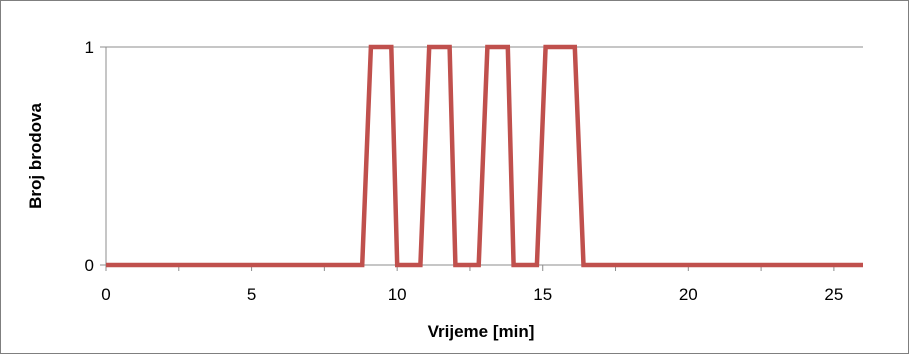 The height and width of the screenshot is (355, 909). What do you see at coordinates (688, 294) in the screenshot?
I see `x-tick-label-4: 20` at bounding box center [688, 294].